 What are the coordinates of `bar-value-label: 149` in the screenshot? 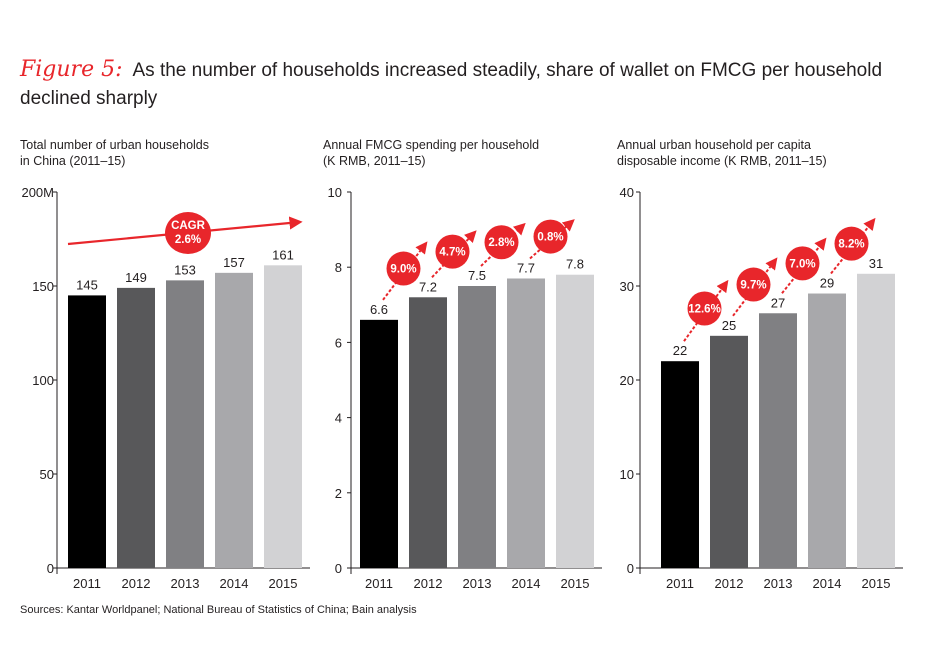 It's located at (136, 277).